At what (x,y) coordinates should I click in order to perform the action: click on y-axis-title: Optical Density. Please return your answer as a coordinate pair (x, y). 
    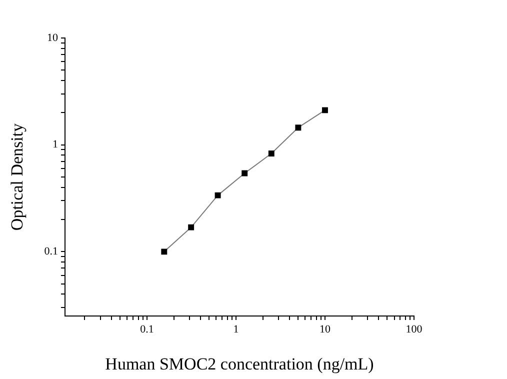
    Looking at the image, I should click on (17, 176).